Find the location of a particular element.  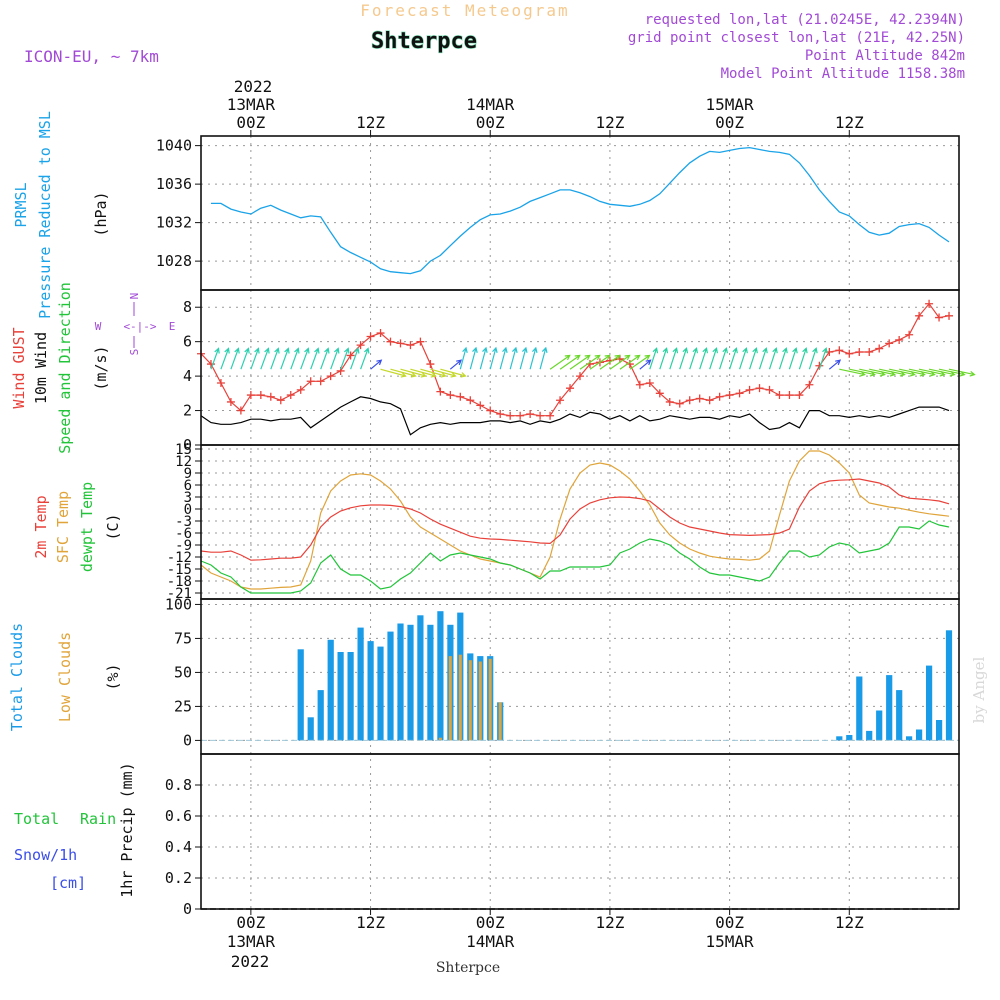

wind-panel-frame is located at coordinates (580, 367).